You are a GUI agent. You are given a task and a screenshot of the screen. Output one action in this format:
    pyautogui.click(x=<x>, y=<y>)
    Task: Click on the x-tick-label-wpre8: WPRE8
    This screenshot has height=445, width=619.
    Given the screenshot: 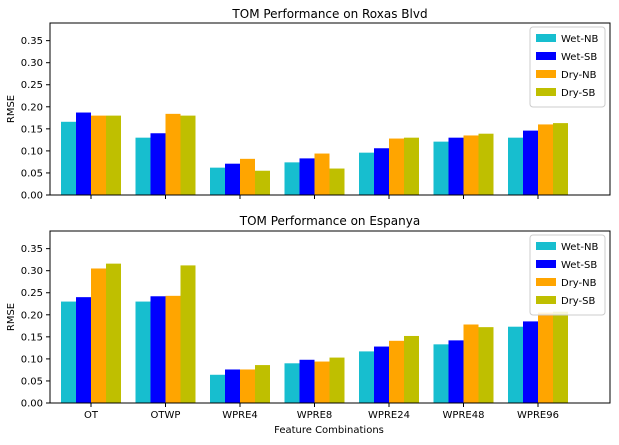 What is the action you would take?
    pyautogui.click(x=315, y=415)
    